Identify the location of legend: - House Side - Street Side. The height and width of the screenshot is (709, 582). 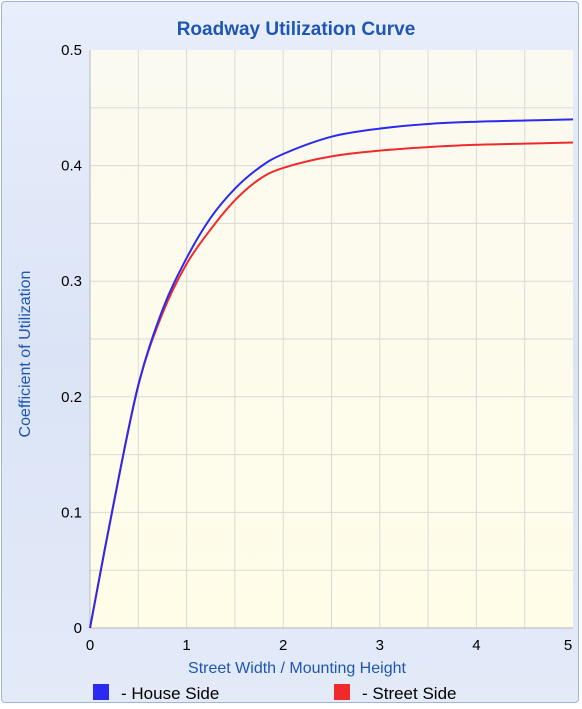
(275, 693).